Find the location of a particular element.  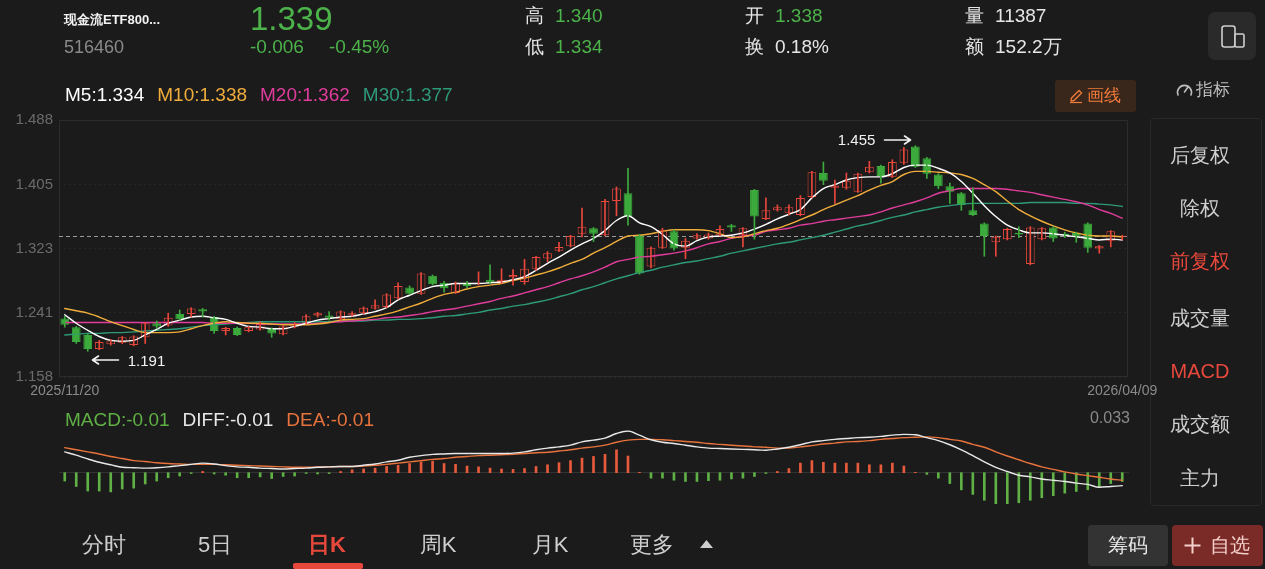

text: 主力 is located at coordinates (1200, 478).